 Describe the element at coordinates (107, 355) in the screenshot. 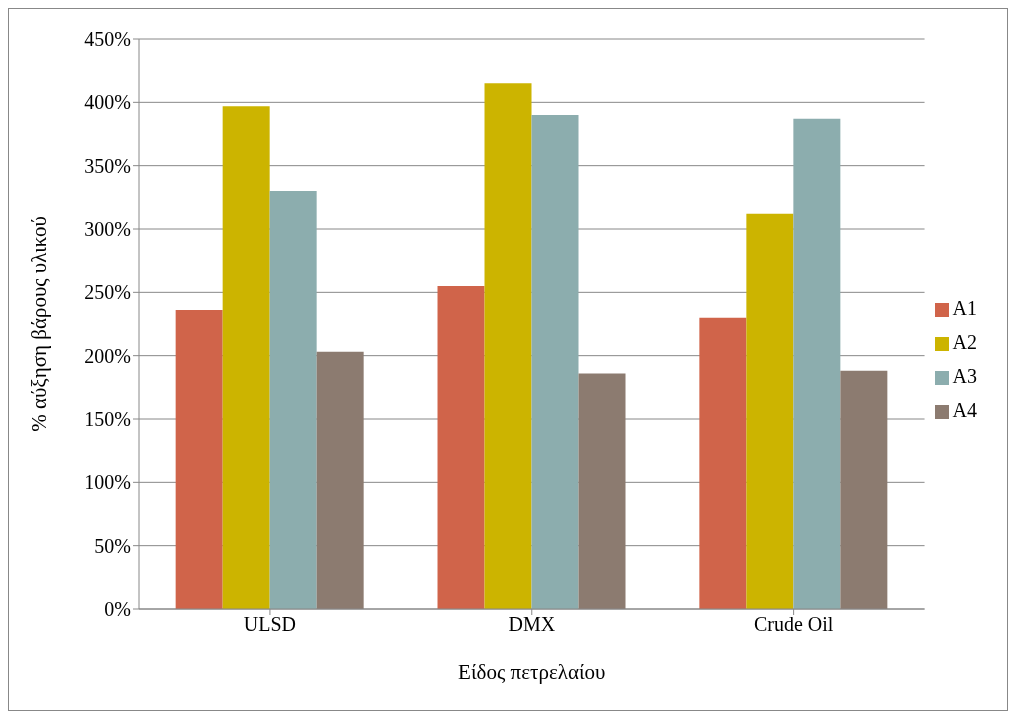

I see `y-tick-label: 200%` at that location.